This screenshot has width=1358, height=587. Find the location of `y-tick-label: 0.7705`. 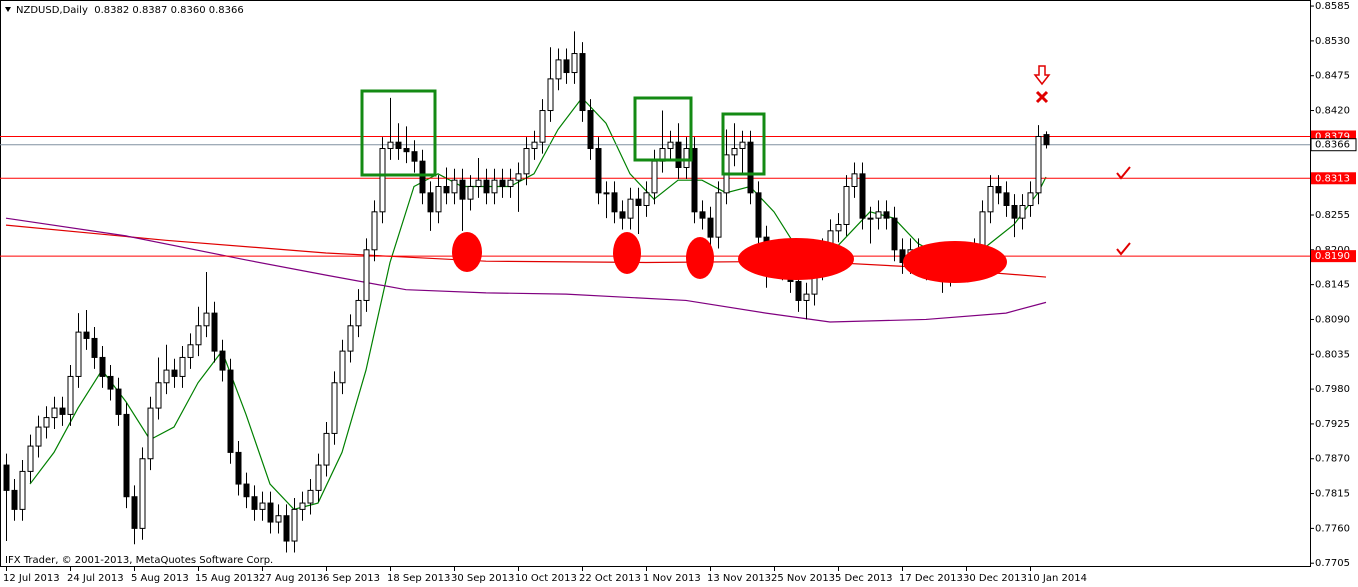

y-tick-label: 0.7705 is located at coordinates (1332, 563).